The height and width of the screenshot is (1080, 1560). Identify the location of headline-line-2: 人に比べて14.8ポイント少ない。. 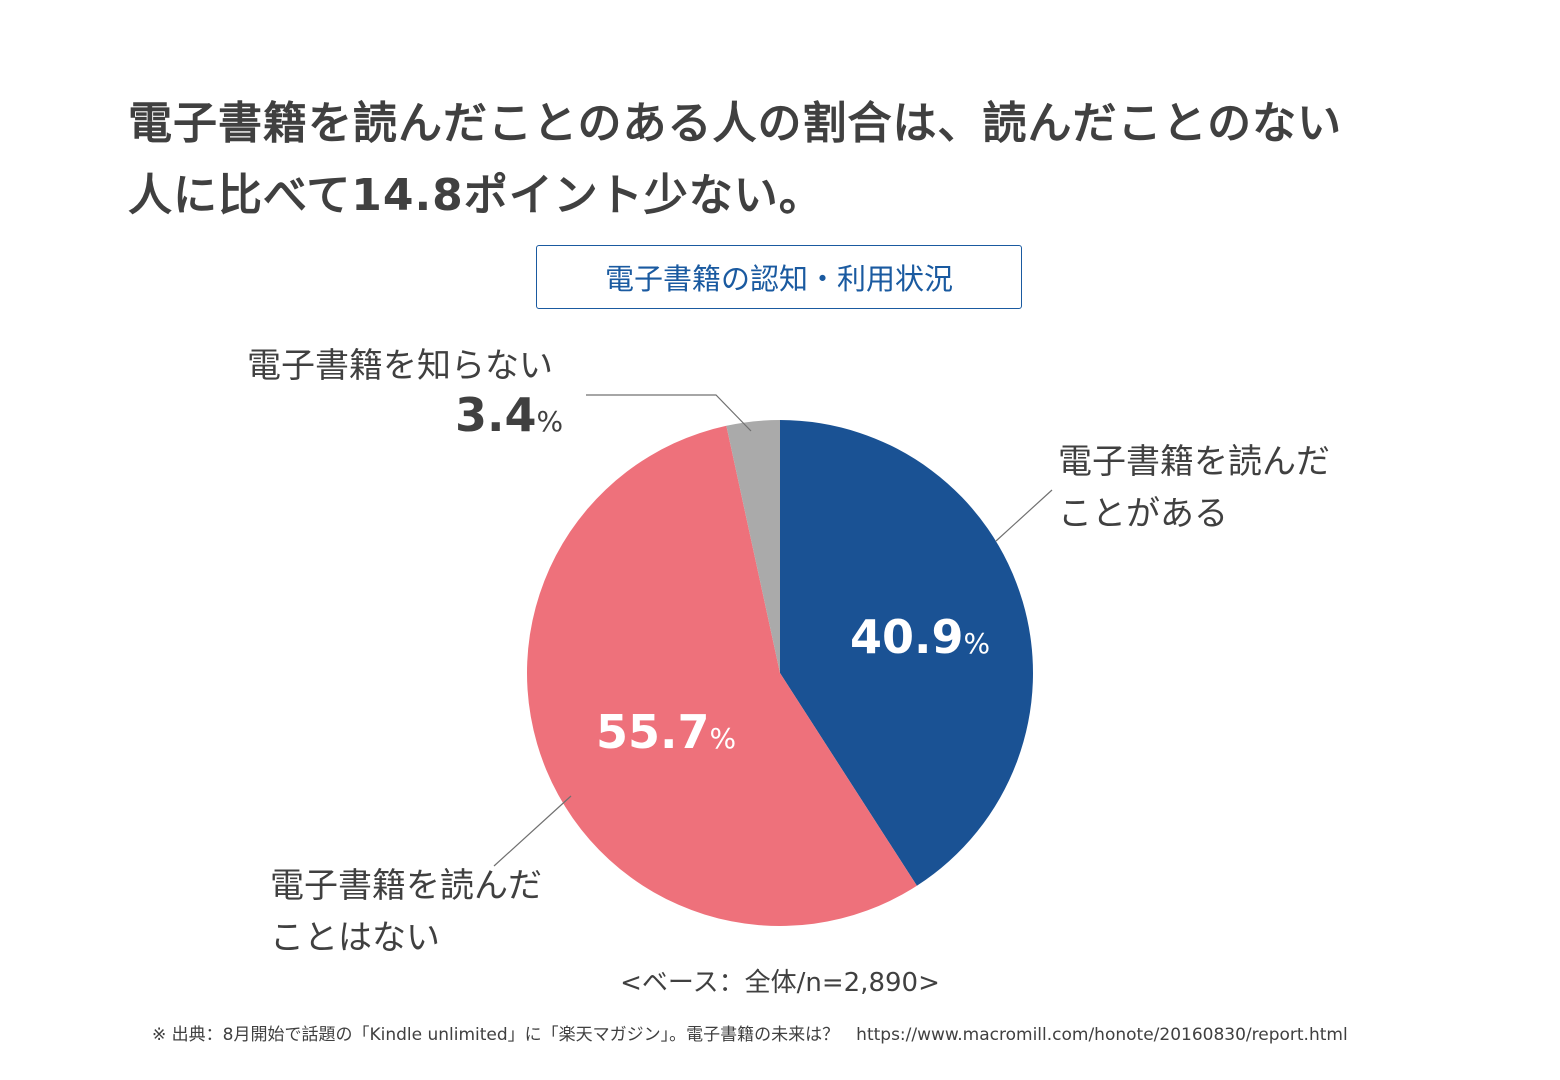
(476, 195).